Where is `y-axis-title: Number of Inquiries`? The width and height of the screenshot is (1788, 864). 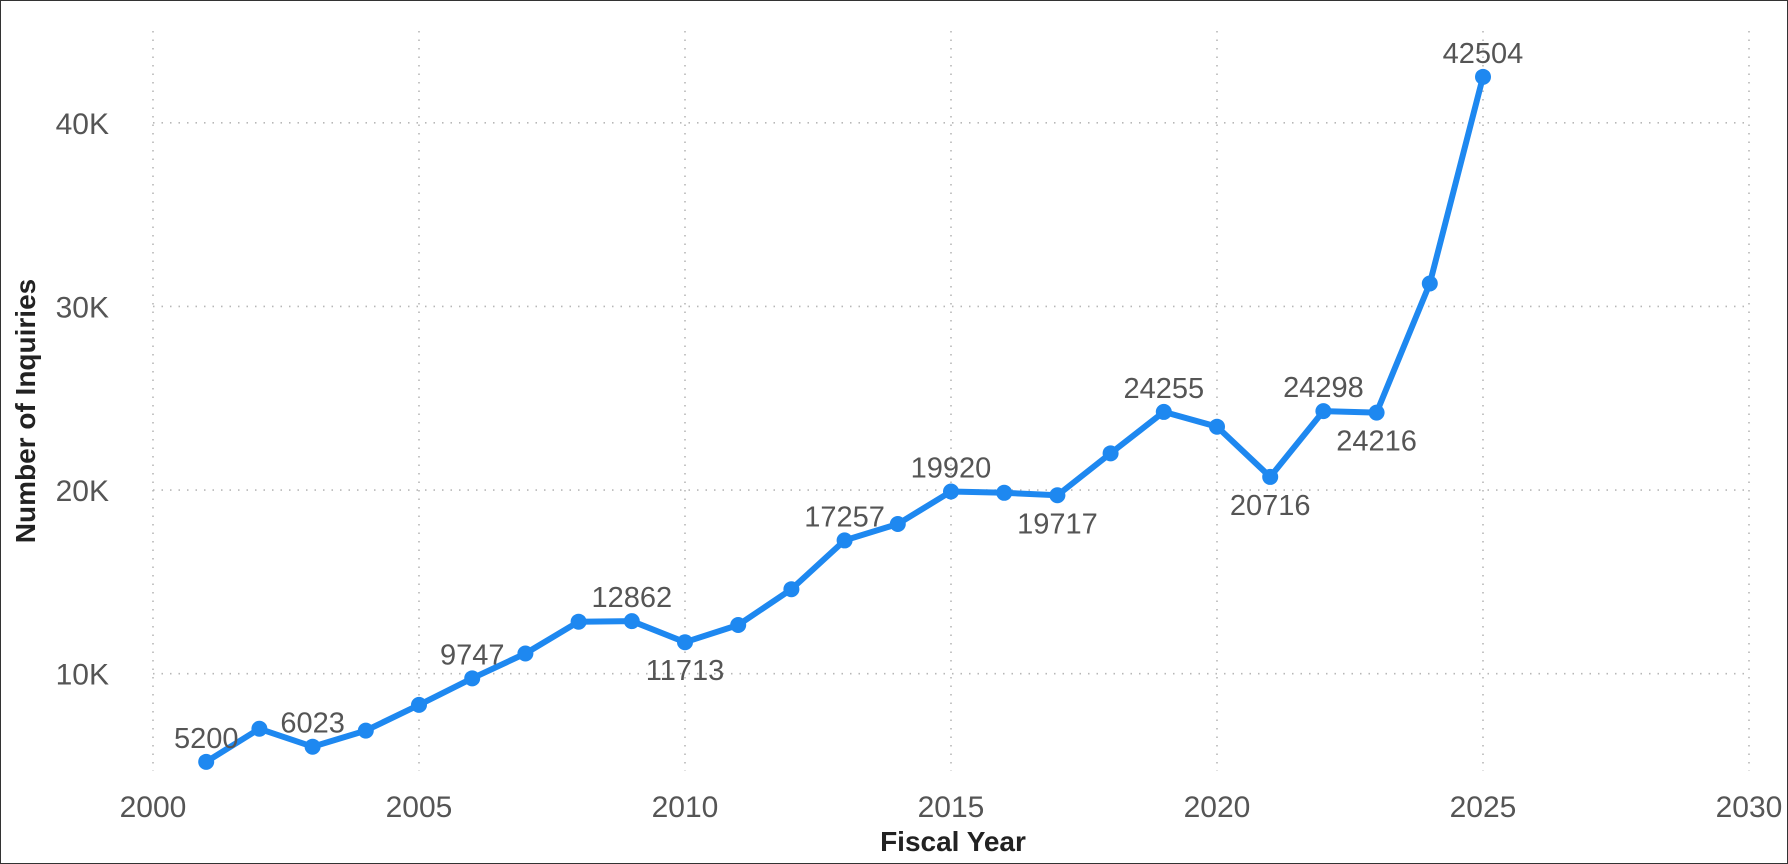 y-axis-title: Number of Inquiries is located at coordinates (25, 411).